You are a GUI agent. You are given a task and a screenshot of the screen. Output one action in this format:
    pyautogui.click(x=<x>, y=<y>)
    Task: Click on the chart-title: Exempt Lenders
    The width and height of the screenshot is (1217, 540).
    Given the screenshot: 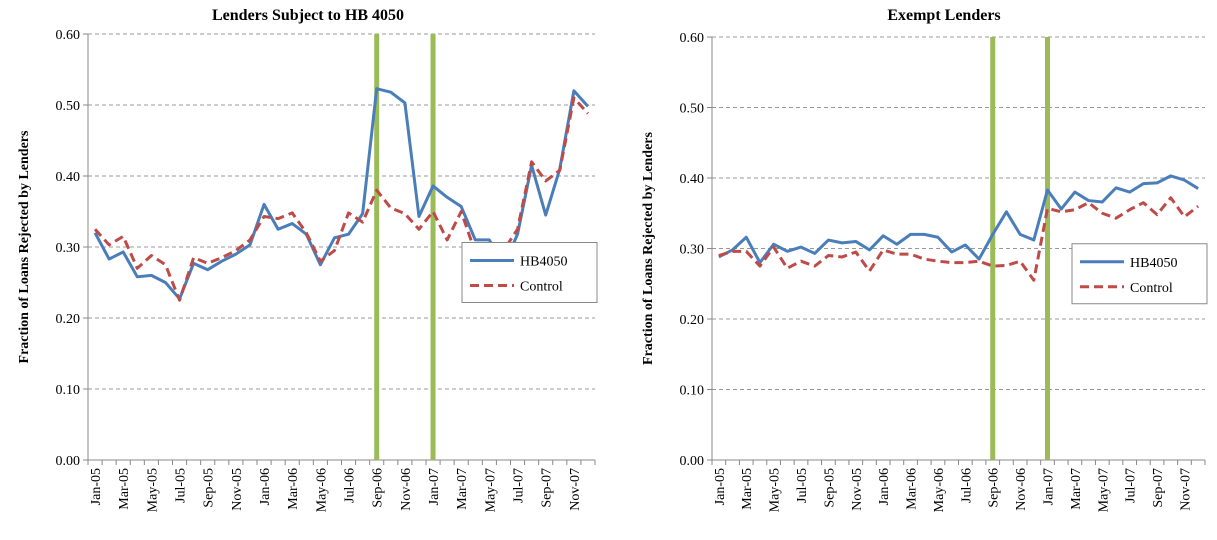 What is the action you would take?
    pyautogui.click(x=943, y=15)
    